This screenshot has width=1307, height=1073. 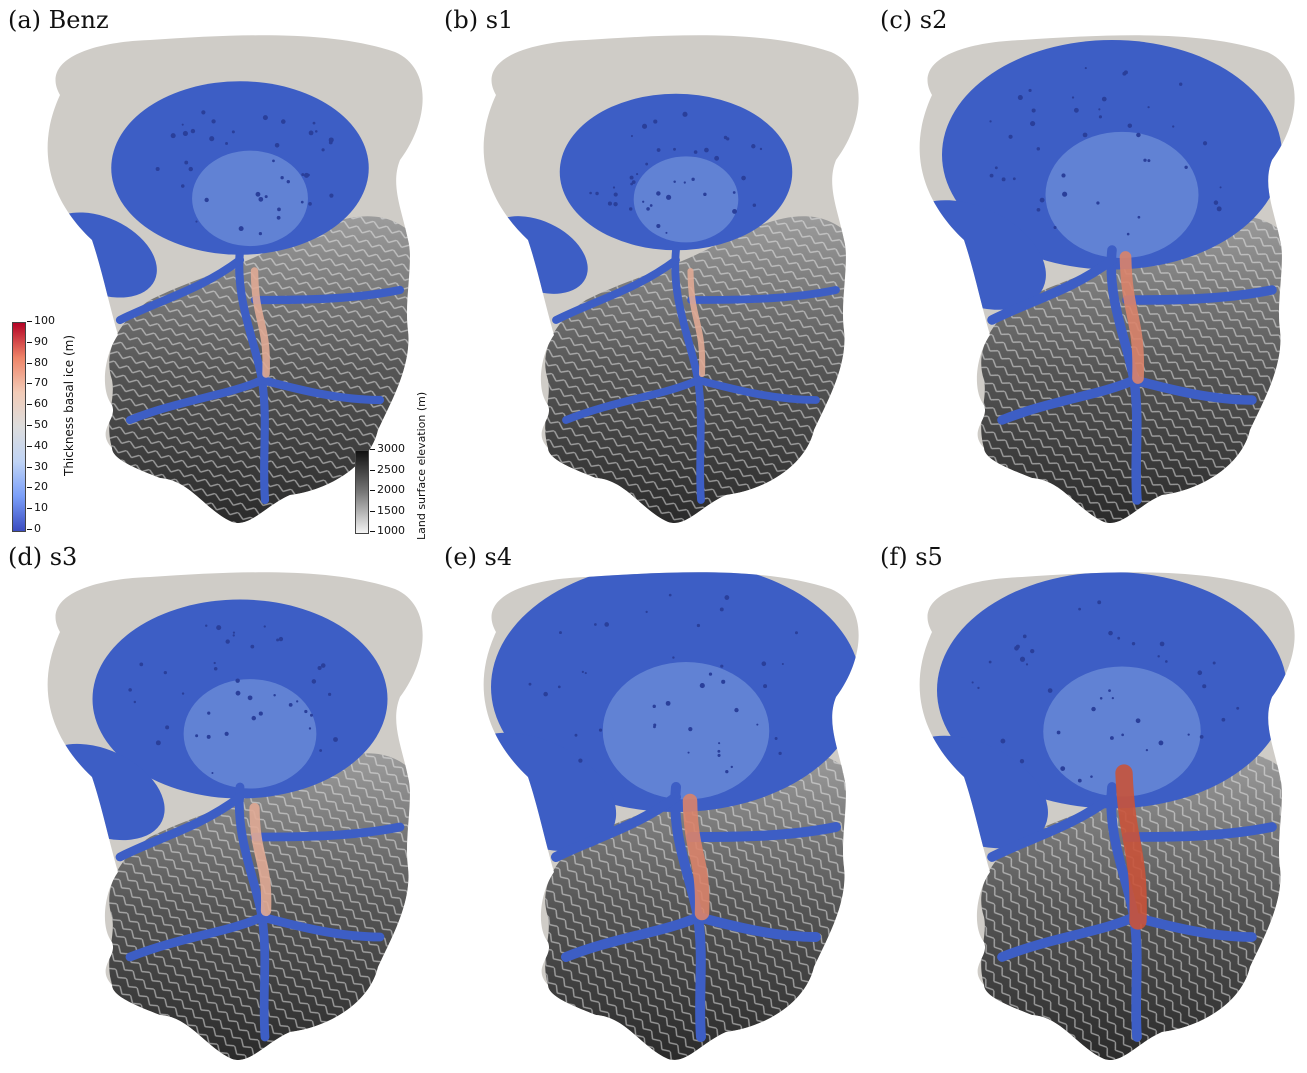 I want to click on elevation-tick-label: 1000, so click(x=387, y=530).